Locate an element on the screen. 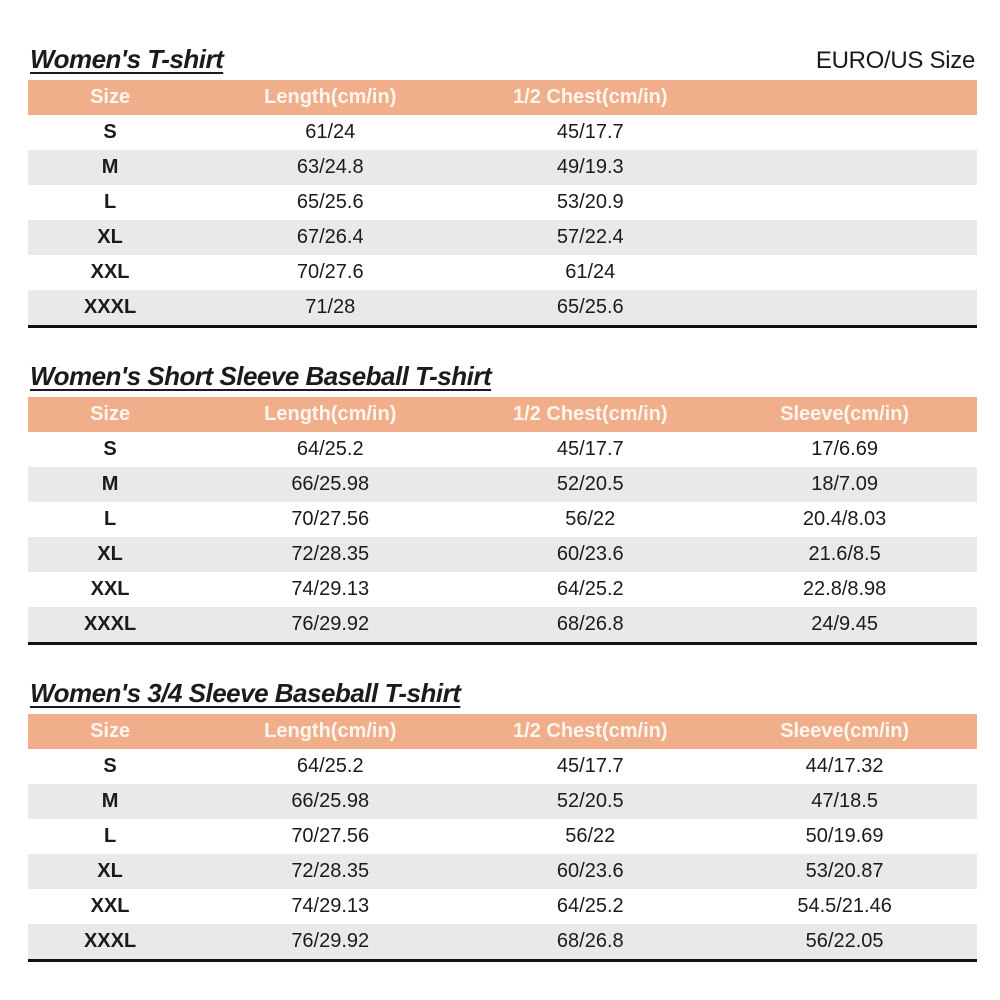 This screenshot has width=1000, height=1000. table-row: XXL 74/29.13 64/25.2 54.5/21.46 is located at coordinates (502, 906).